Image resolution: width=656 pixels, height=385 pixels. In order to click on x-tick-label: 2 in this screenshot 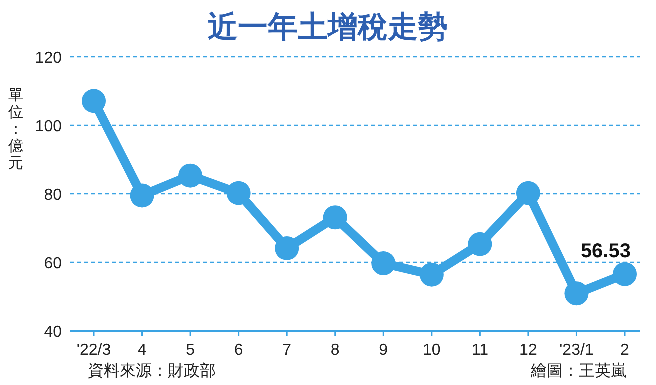, I will do `click(625, 350)`.